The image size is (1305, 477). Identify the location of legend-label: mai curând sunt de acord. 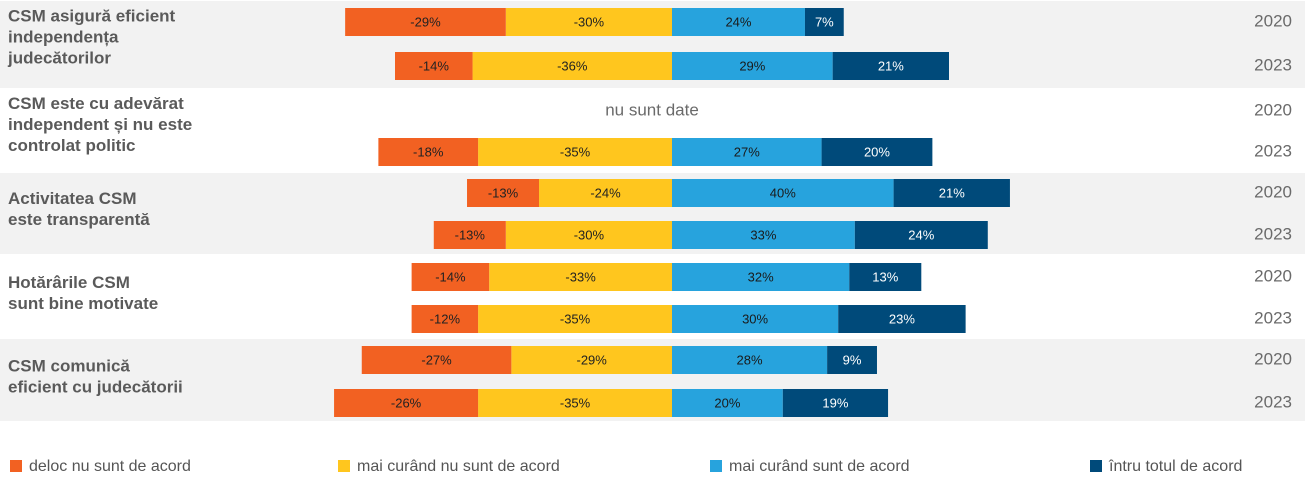
(819, 466).